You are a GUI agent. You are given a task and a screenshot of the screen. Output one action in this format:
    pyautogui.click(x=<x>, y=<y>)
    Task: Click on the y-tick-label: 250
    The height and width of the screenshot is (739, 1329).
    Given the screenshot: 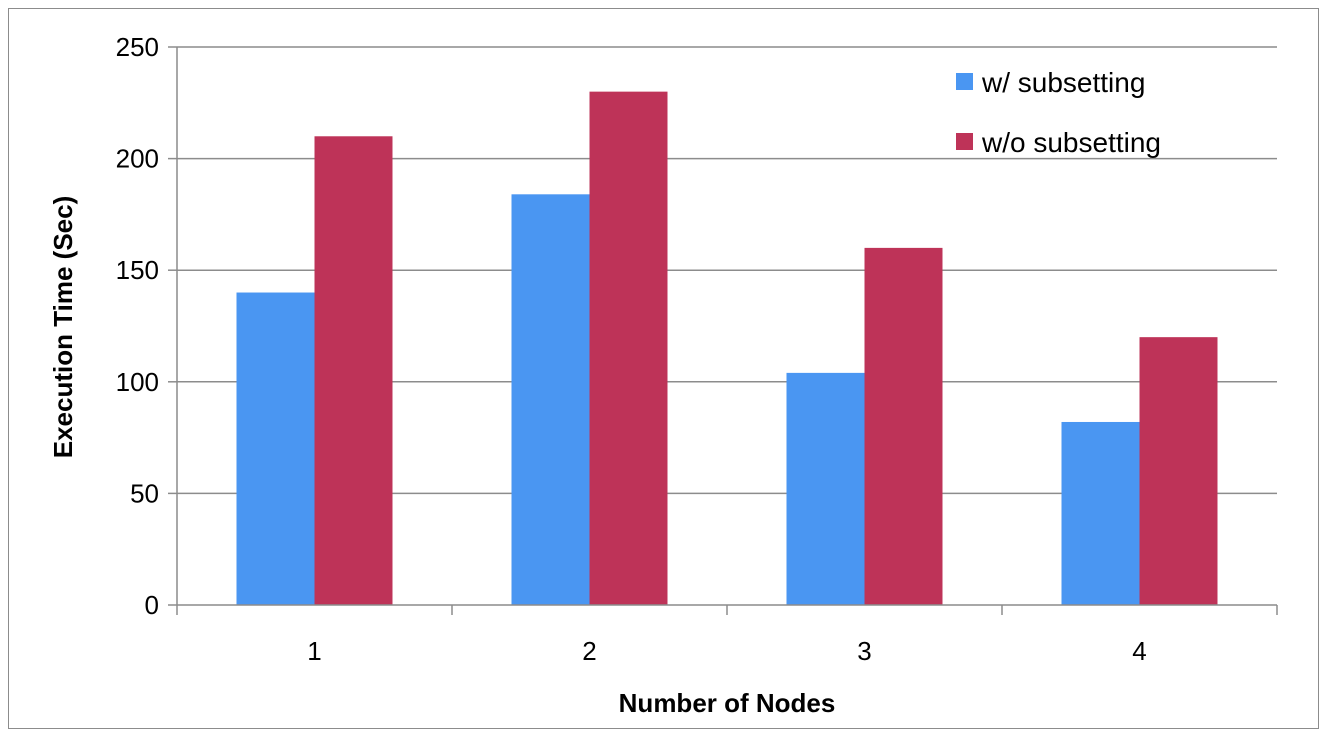 What is the action you would take?
    pyautogui.click(x=137, y=47)
    